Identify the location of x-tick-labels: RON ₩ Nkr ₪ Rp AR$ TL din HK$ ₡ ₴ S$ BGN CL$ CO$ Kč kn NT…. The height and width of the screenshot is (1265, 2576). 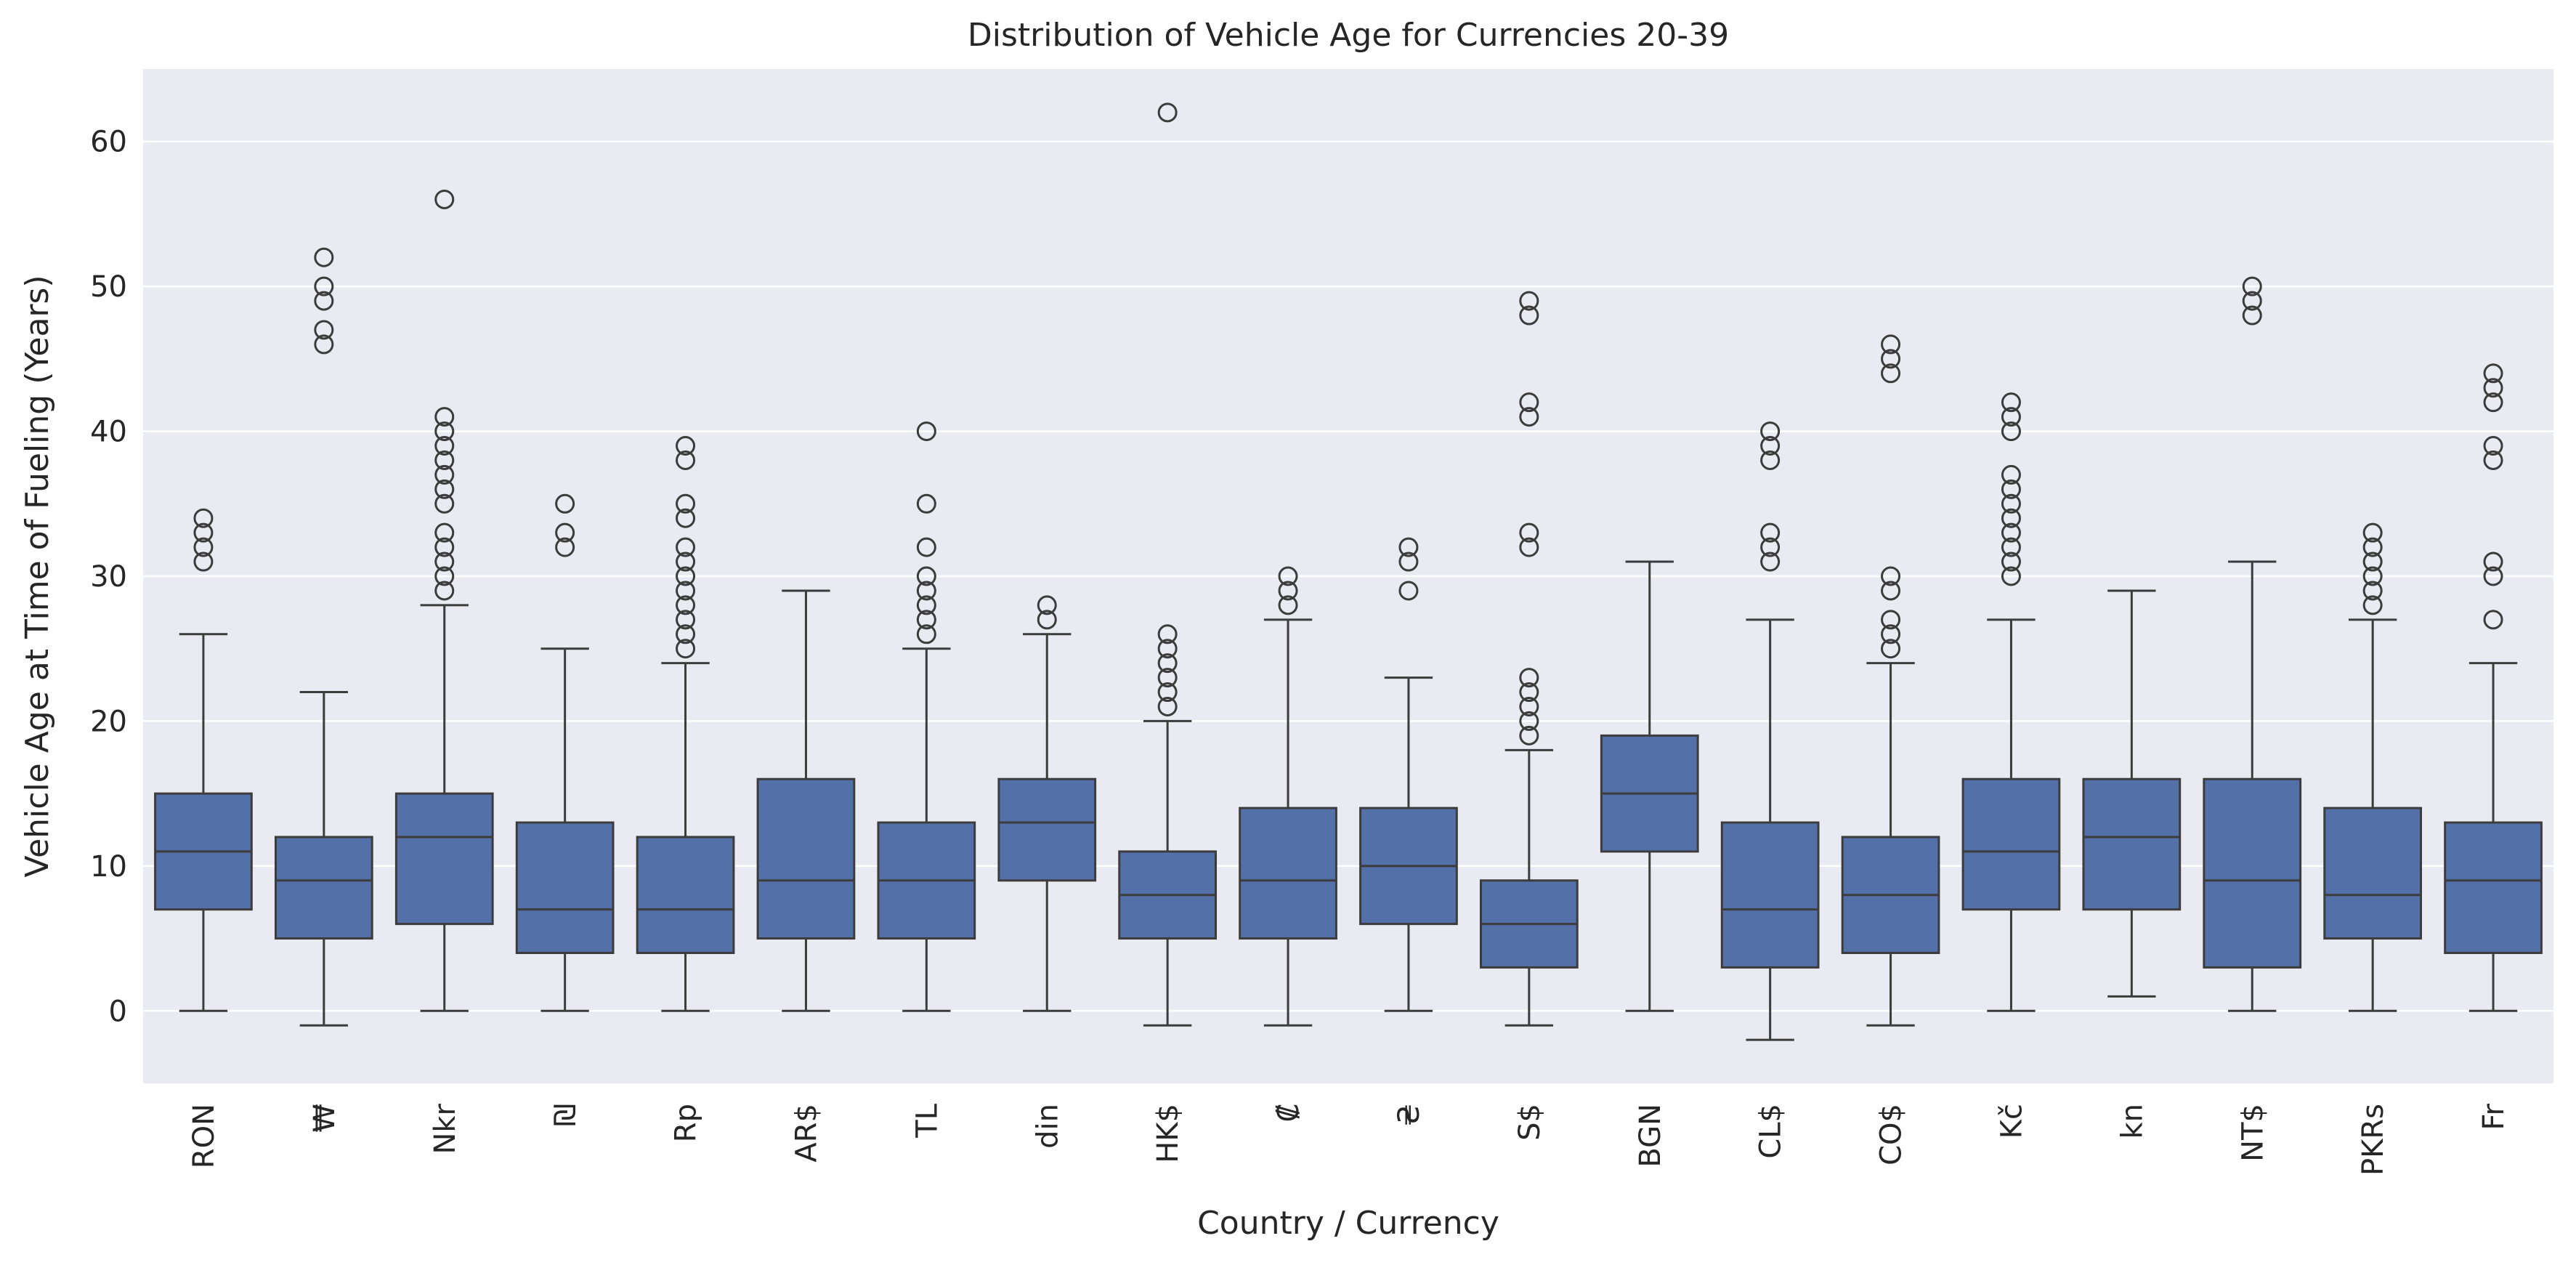
(1349, 1139).